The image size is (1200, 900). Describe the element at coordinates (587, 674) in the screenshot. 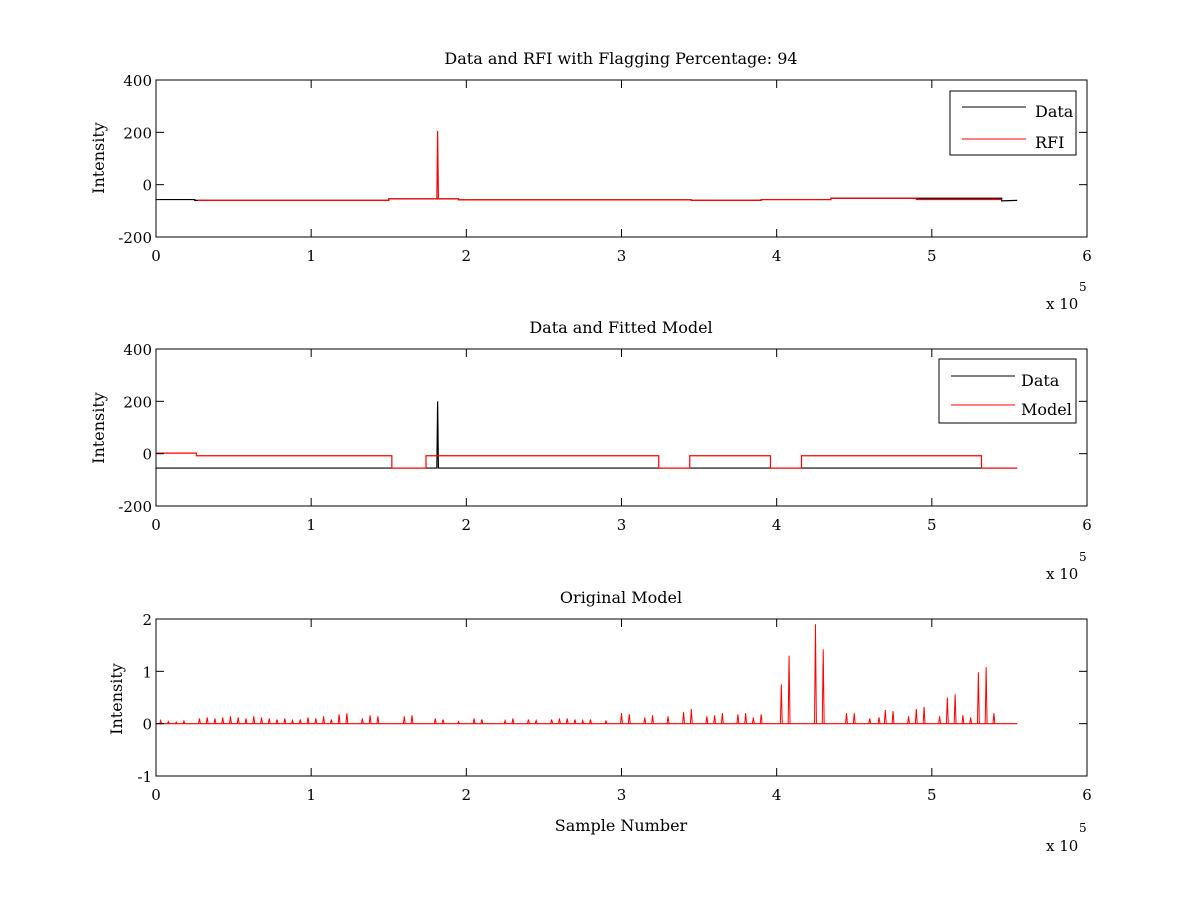

I see `series-group` at that location.